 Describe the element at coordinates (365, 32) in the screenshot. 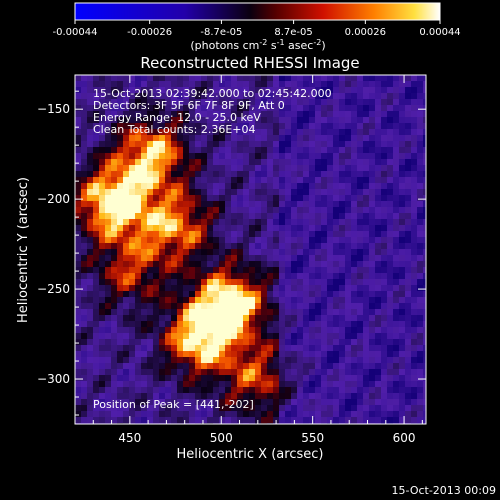

I see `colorbar-tick-label: 0.00026` at that location.